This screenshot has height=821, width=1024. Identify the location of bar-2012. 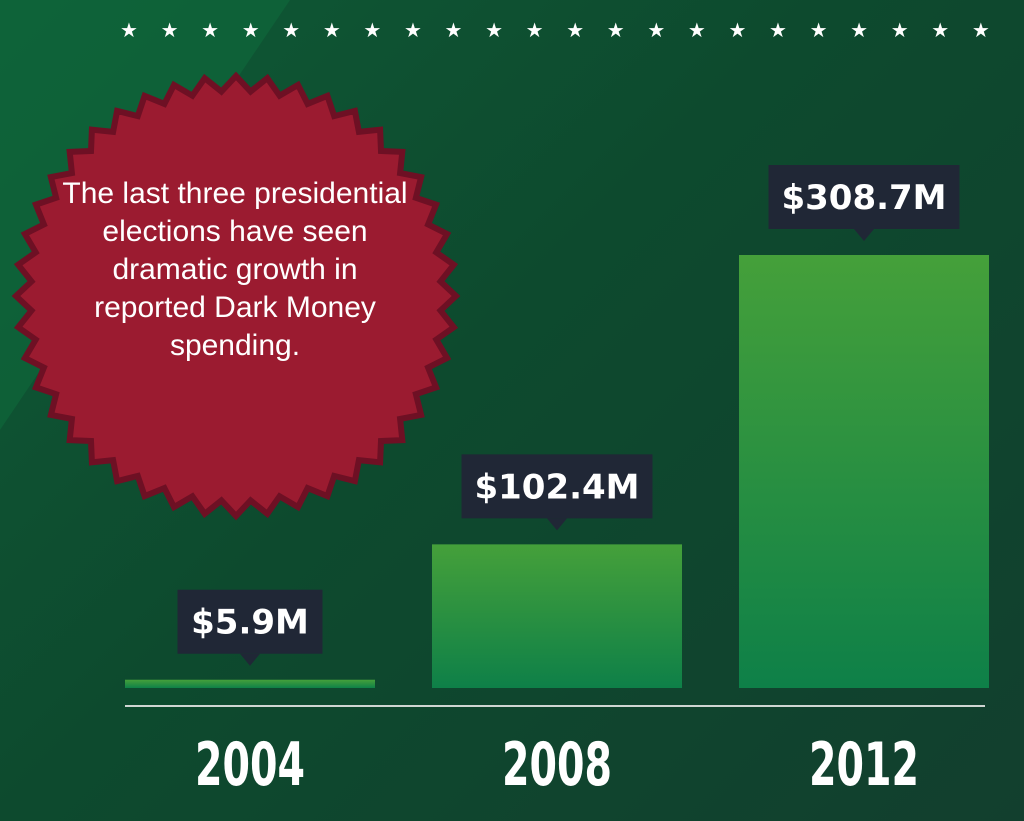
(864, 471).